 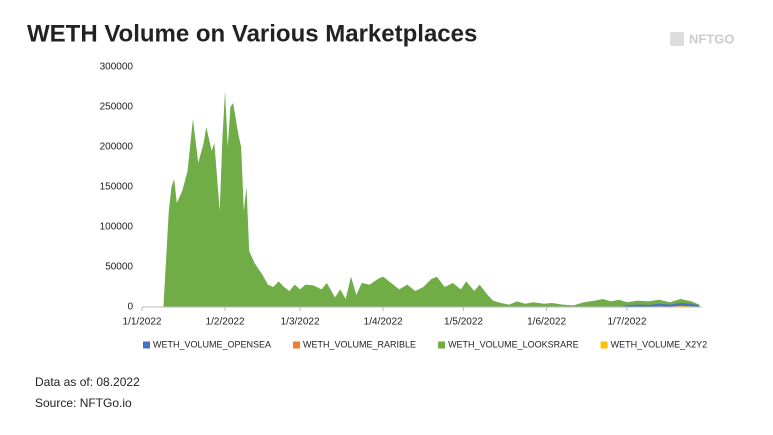 I want to click on logo-icon, so click(x=677, y=39).